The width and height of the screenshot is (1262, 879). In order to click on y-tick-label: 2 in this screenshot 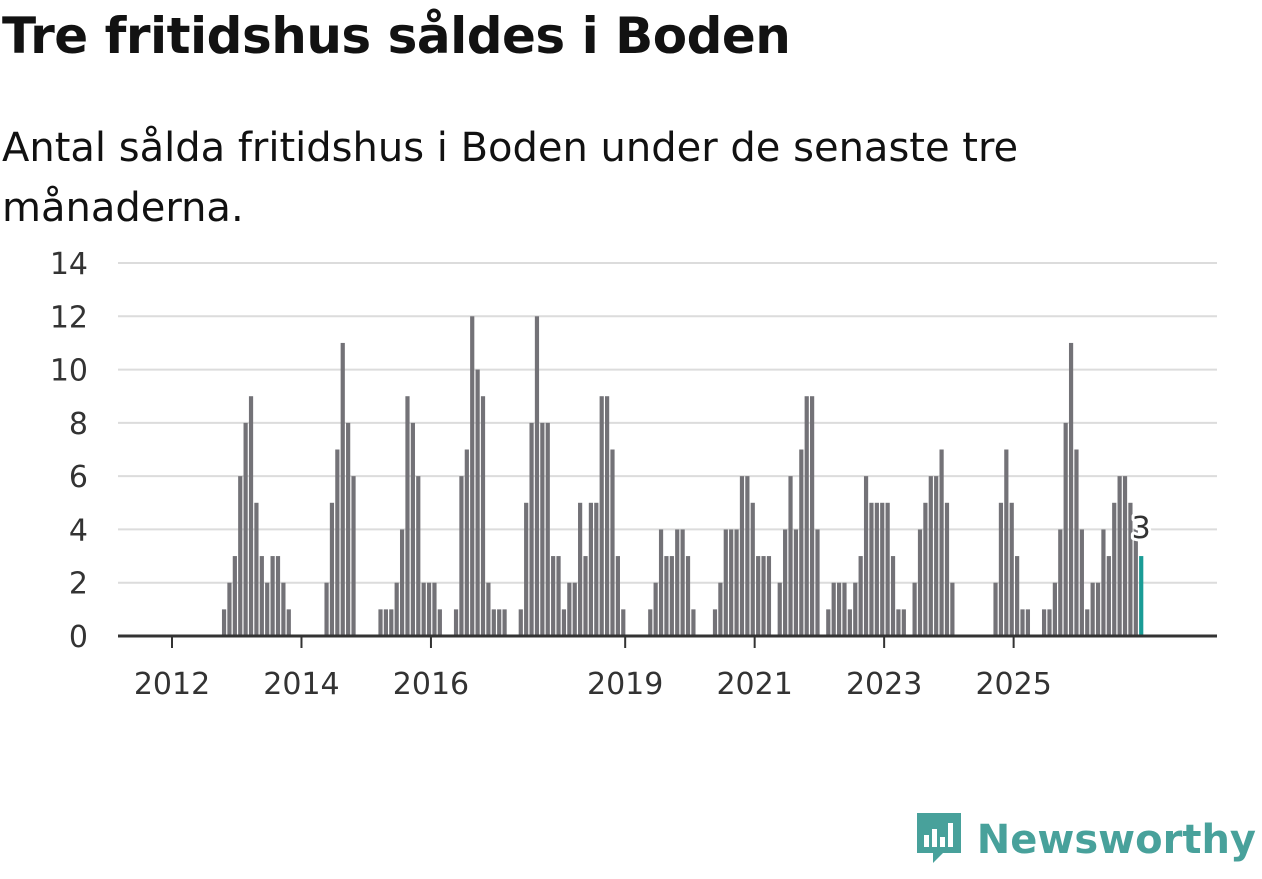, I will do `click(78, 584)`.